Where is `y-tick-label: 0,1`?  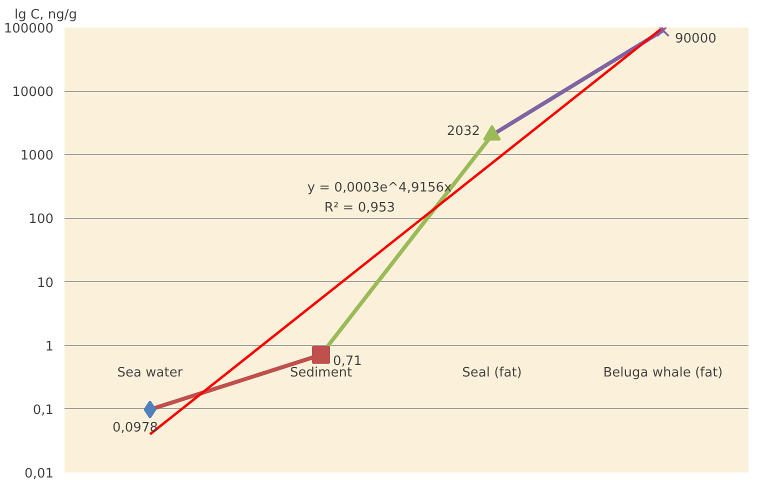
y-tick-label: 0,1 is located at coordinates (43, 410).